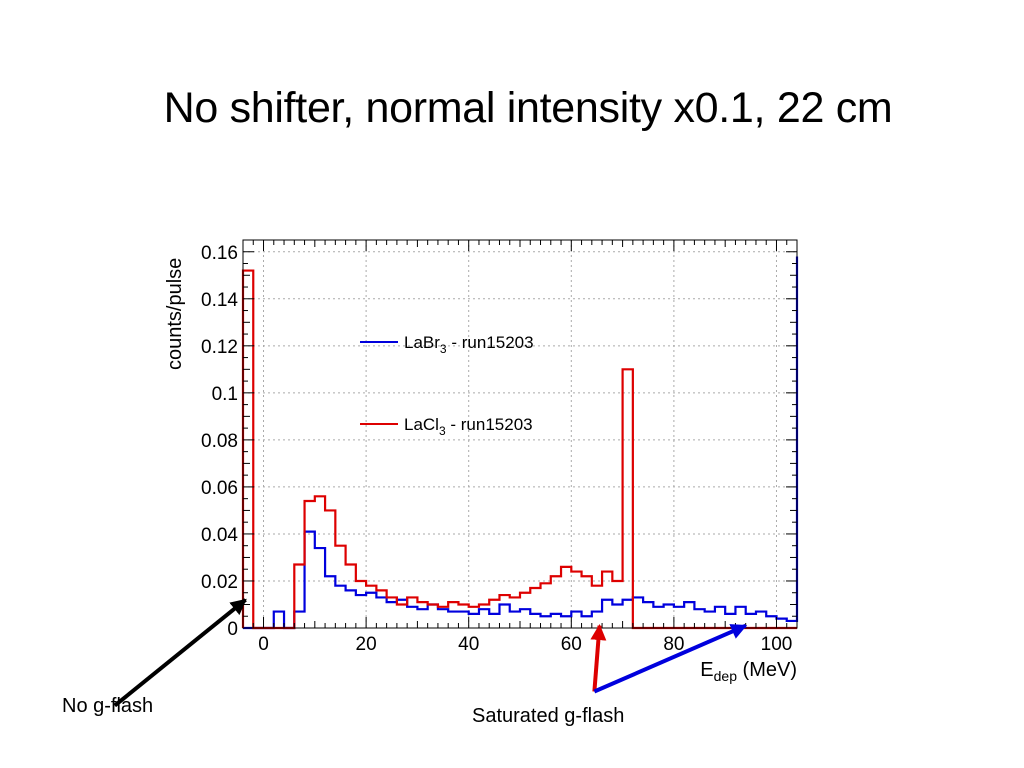  What do you see at coordinates (468, 644) in the screenshot?
I see `x-tick-label: 40` at bounding box center [468, 644].